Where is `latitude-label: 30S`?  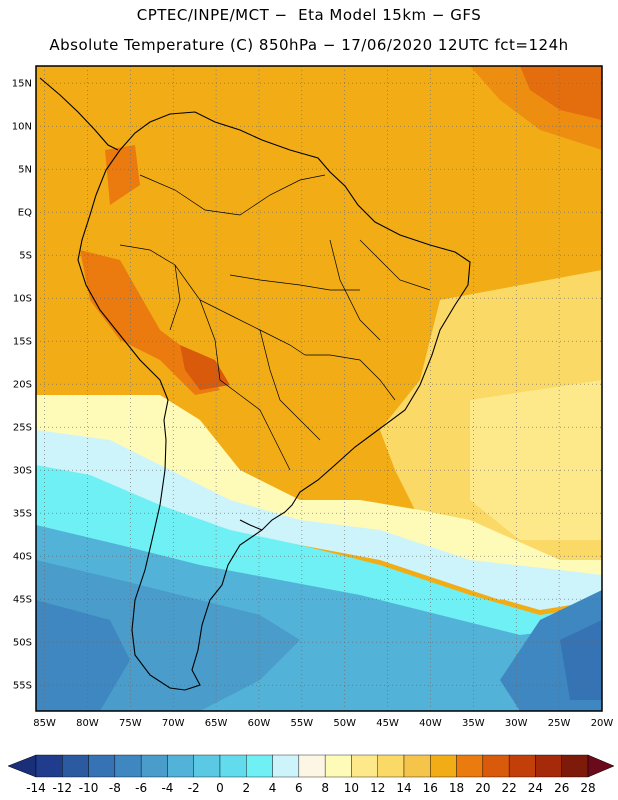 latitude-label: 30S is located at coordinates (22, 471).